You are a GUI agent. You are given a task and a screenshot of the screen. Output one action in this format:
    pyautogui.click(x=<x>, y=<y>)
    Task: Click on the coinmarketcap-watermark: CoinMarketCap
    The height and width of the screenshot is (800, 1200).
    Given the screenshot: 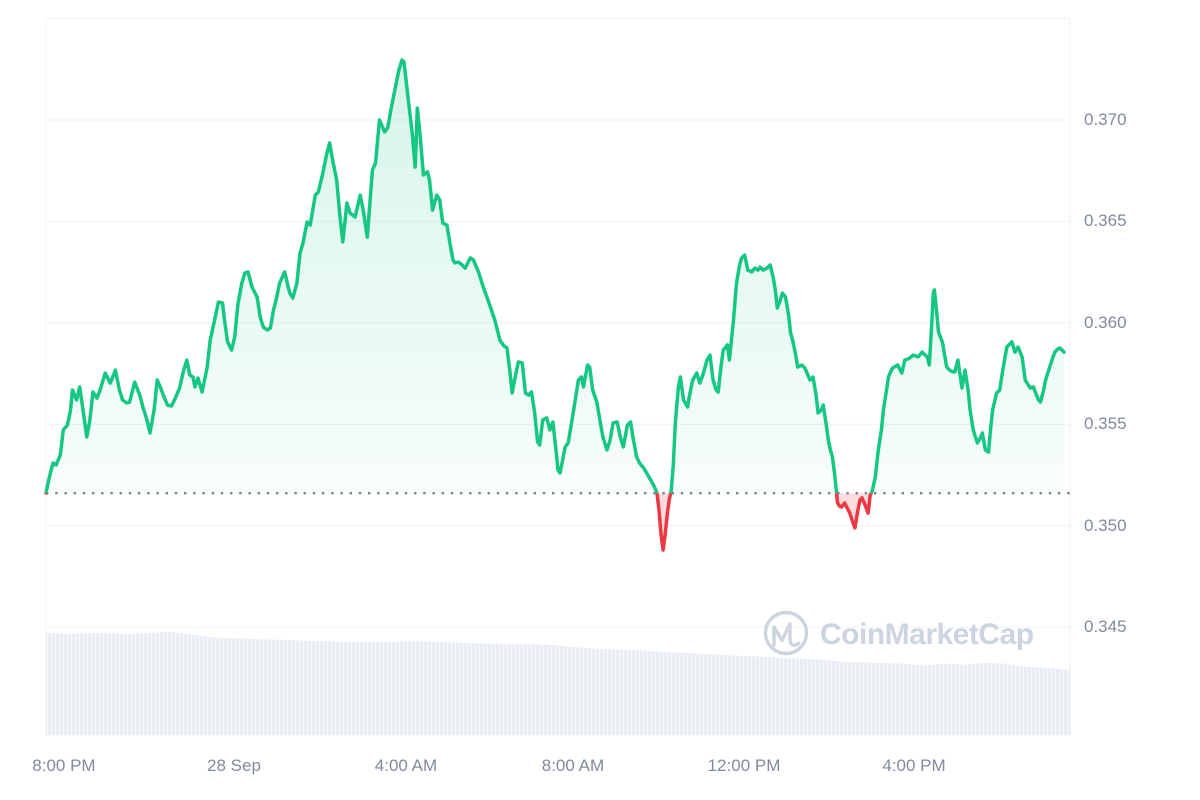 What is the action you would take?
    pyautogui.click(x=898, y=633)
    